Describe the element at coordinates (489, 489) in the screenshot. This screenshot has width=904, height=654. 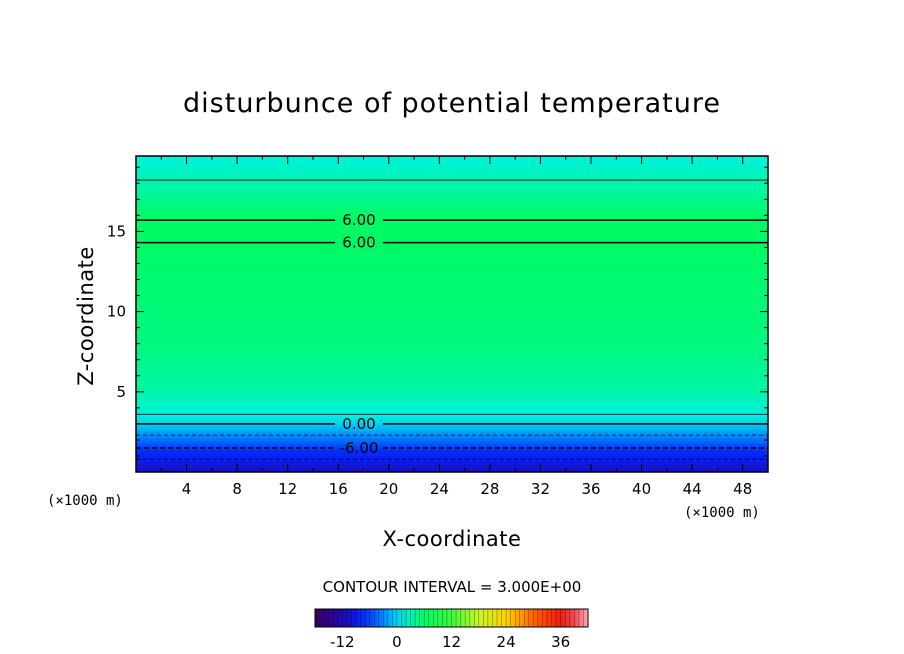
I see `x-tick-label: 28` at that location.